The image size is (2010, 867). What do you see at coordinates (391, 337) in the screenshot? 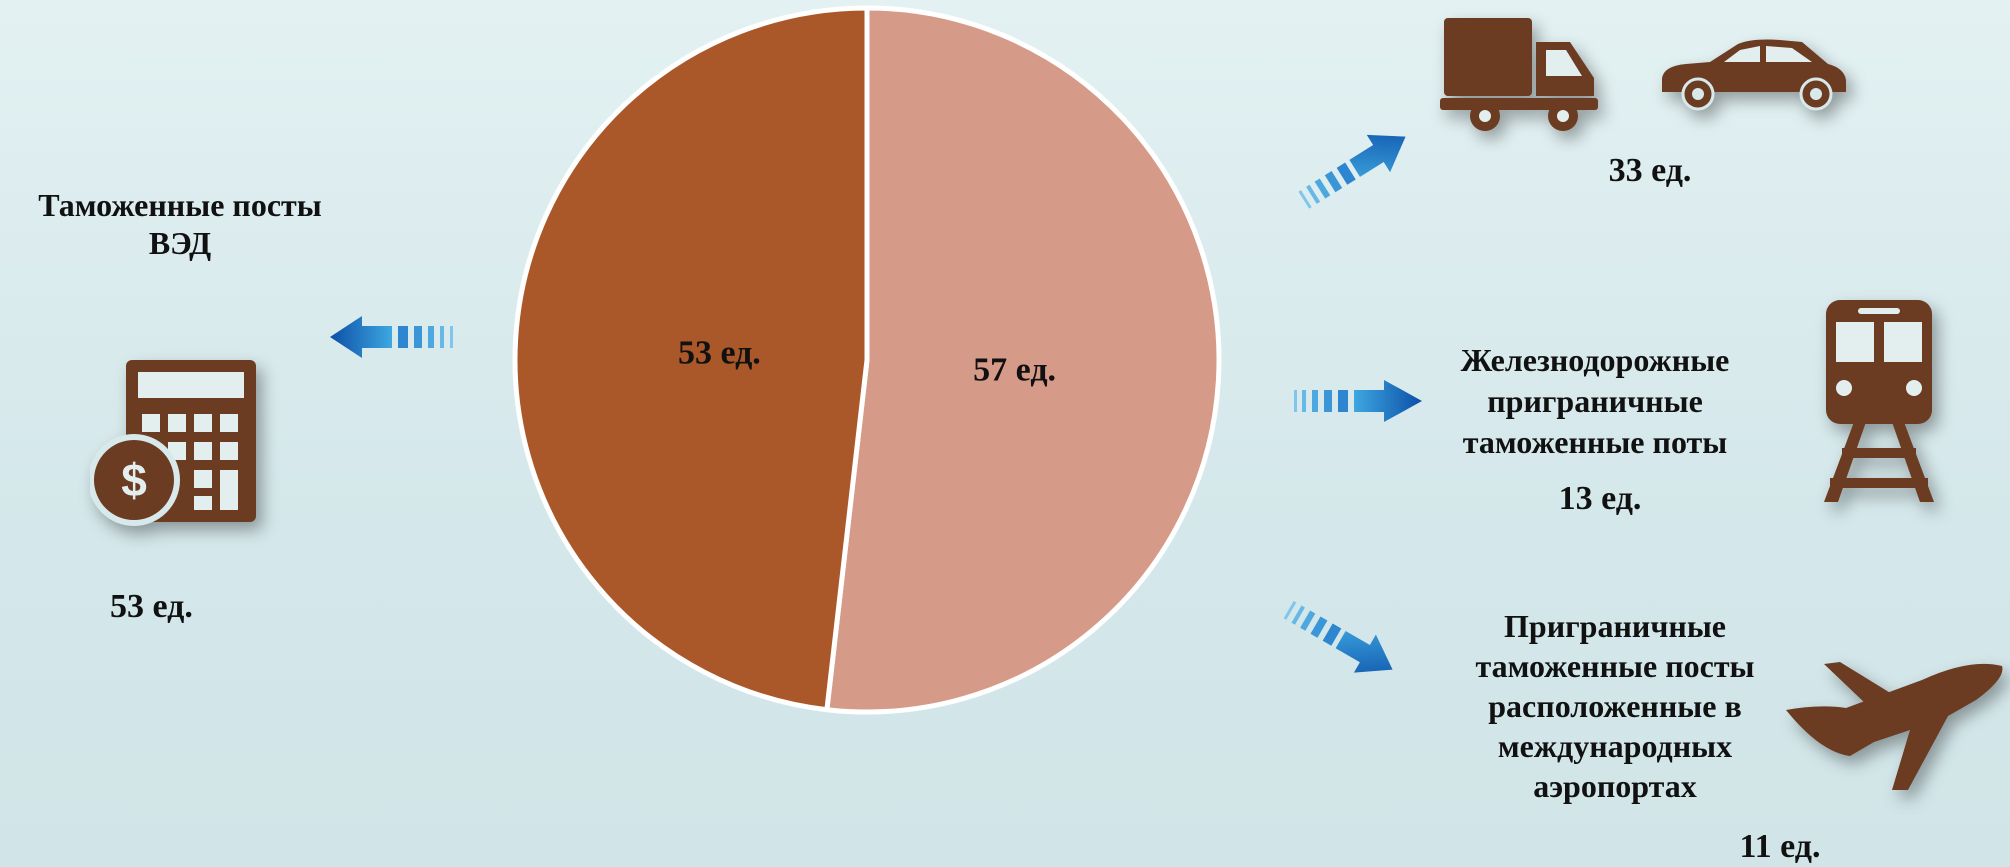
I see `arrow-left-icon` at bounding box center [391, 337].